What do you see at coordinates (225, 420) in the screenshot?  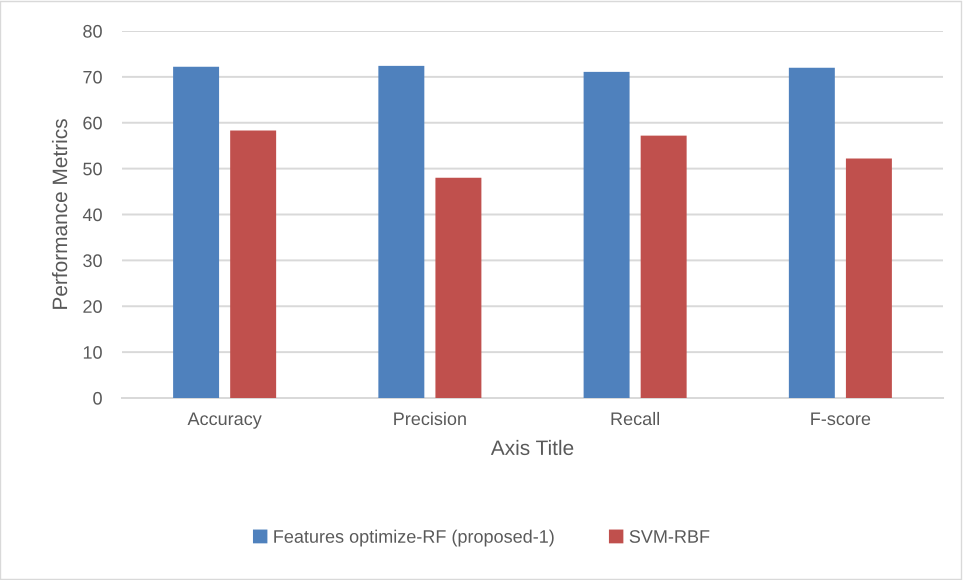 I see `x-tick-label: Accuracy` at bounding box center [225, 420].